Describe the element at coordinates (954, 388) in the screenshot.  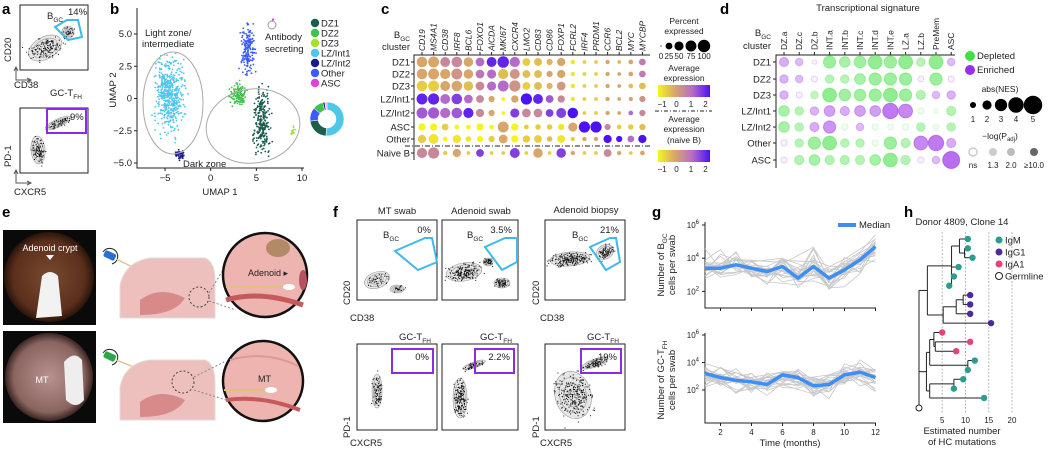
I see `leaf-igm` at that location.